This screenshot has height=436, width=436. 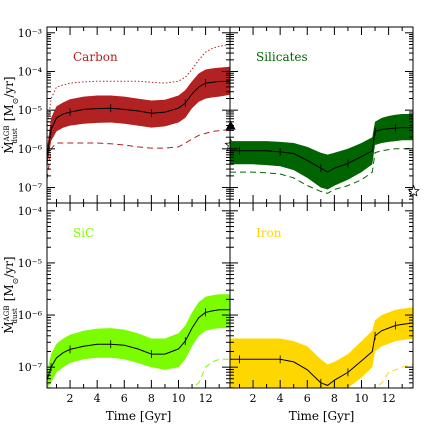 I want to click on y-axis-title-bottom: ṀAGBdust [M⊙/yr], so click(x=10, y=294).